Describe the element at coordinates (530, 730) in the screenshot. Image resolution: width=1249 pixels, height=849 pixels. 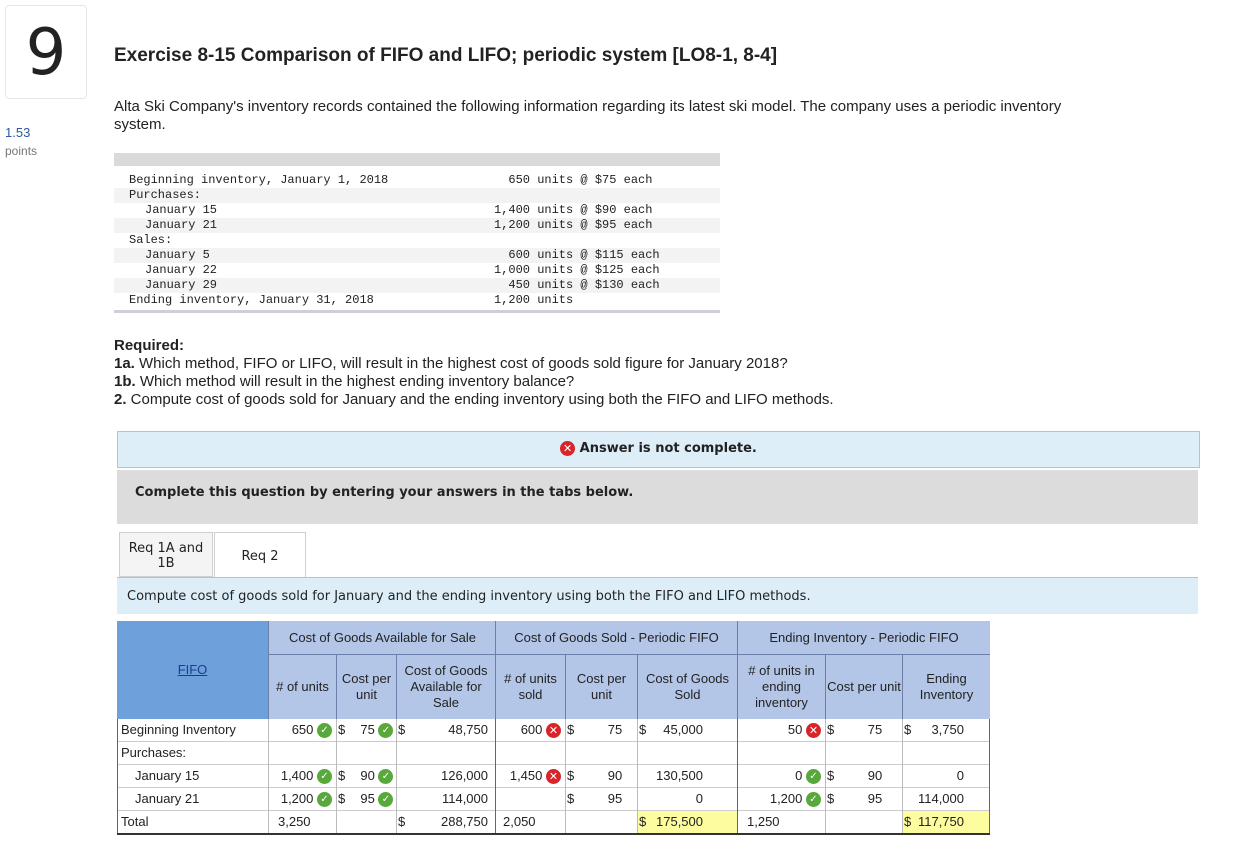
I see `units-sold-cell: 600 ✕` at that location.